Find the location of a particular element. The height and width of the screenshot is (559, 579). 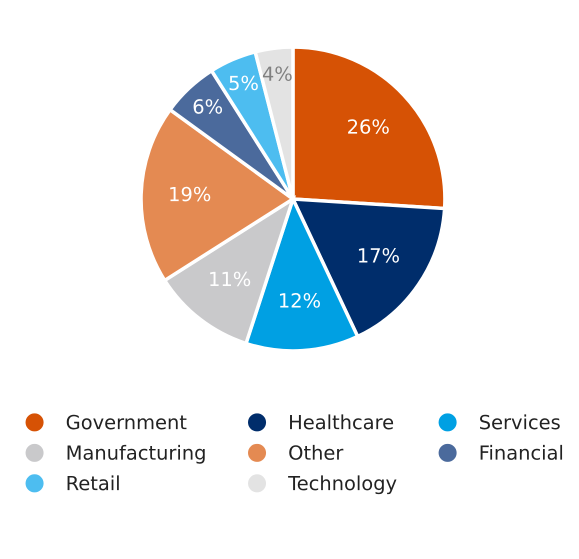

legend-label: Government is located at coordinates (126, 422).